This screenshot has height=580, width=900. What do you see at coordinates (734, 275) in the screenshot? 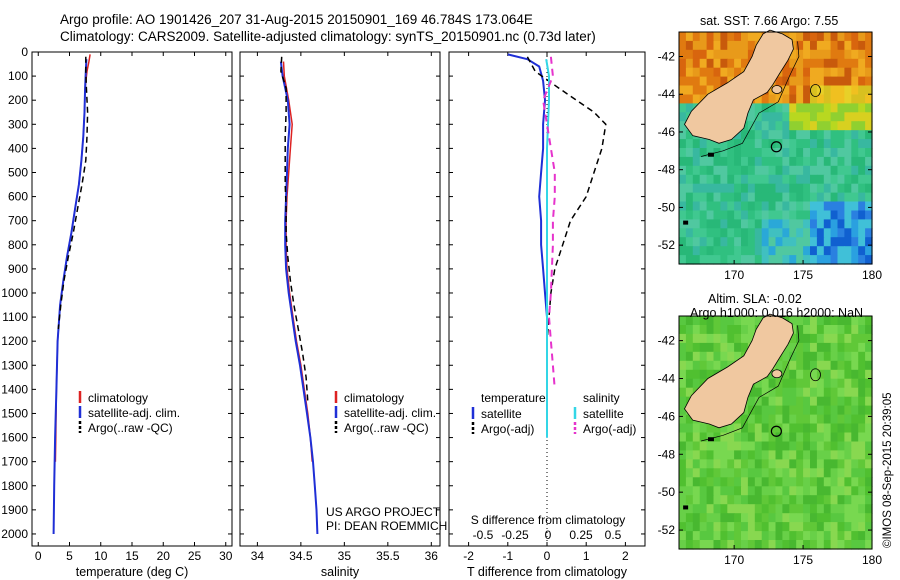
I see `sst-map-xtick-label: 170` at bounding box center [734, 275].